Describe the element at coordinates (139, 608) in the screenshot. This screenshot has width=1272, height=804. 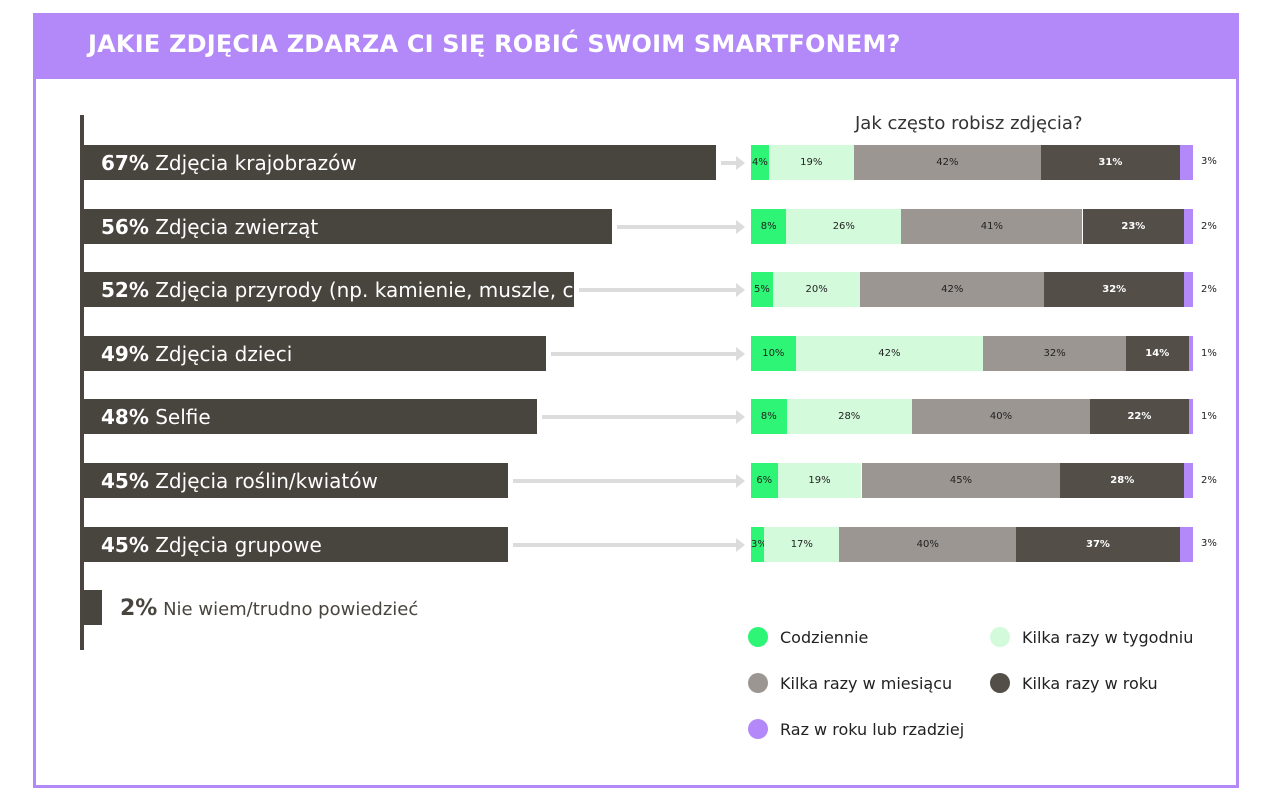
I see `dont-know-pct: 2%` at that location.